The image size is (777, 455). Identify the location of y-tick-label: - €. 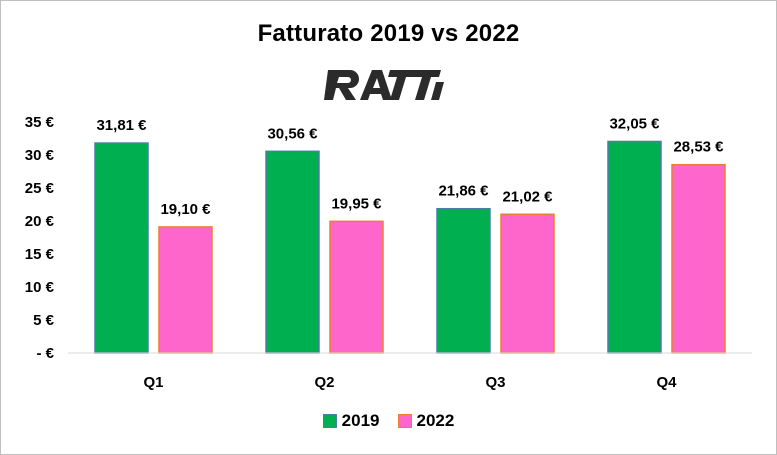
(45, 353).